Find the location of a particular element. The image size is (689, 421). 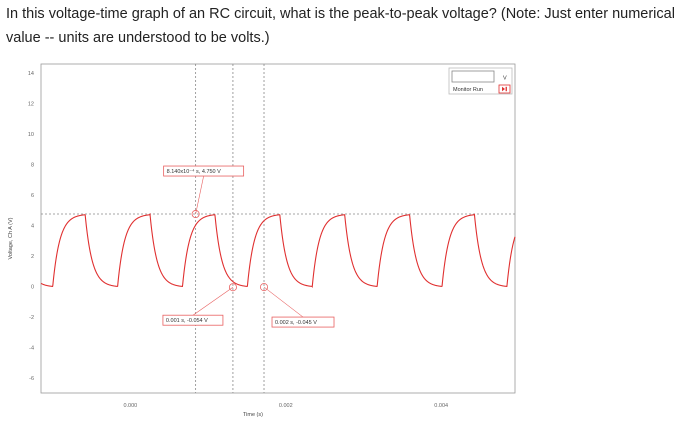

y-tick-label: 4 is located at coordinates (32, 226).